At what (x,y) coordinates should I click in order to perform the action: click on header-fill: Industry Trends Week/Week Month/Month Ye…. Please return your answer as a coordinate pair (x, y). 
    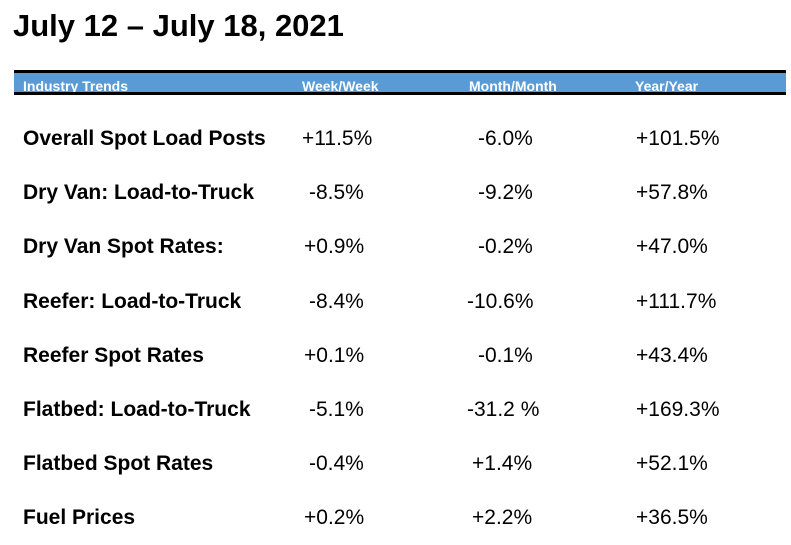
    Looking at the image, I should click on (400, 83).